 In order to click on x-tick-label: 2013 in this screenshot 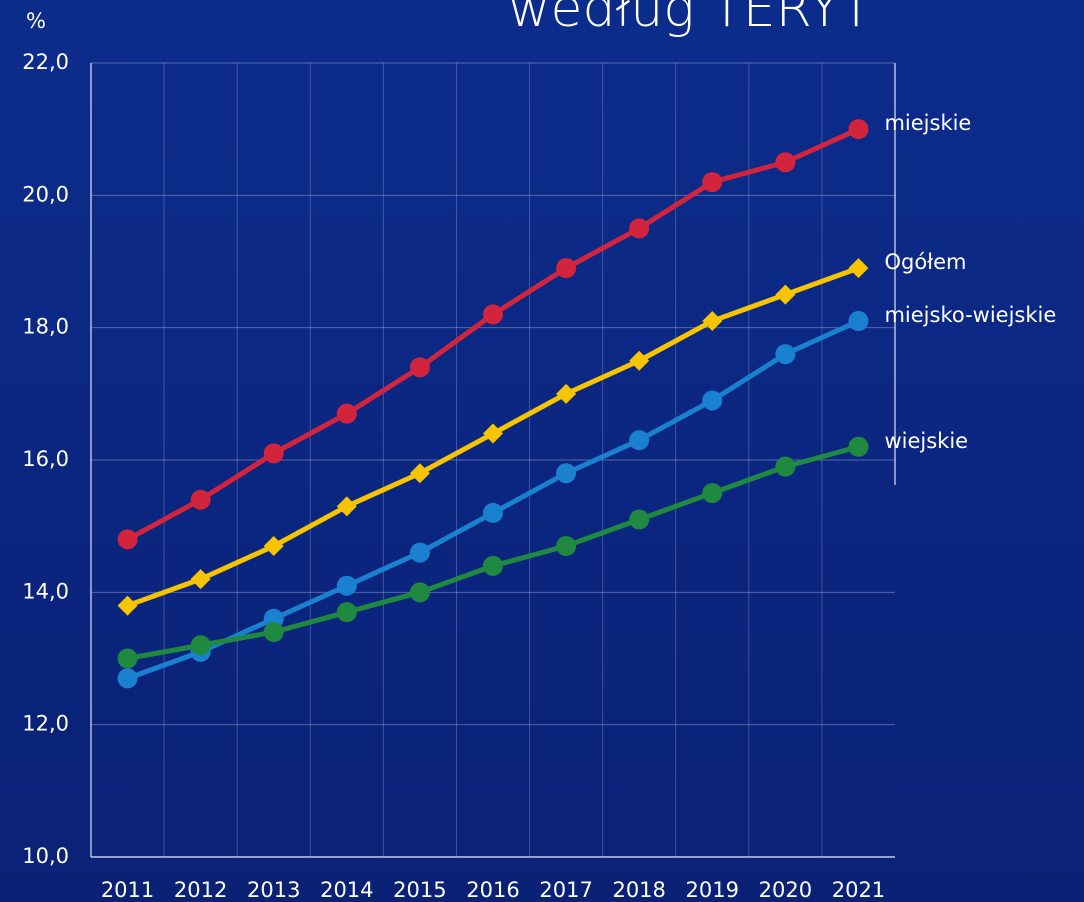, I will do `click(273, 890)`.